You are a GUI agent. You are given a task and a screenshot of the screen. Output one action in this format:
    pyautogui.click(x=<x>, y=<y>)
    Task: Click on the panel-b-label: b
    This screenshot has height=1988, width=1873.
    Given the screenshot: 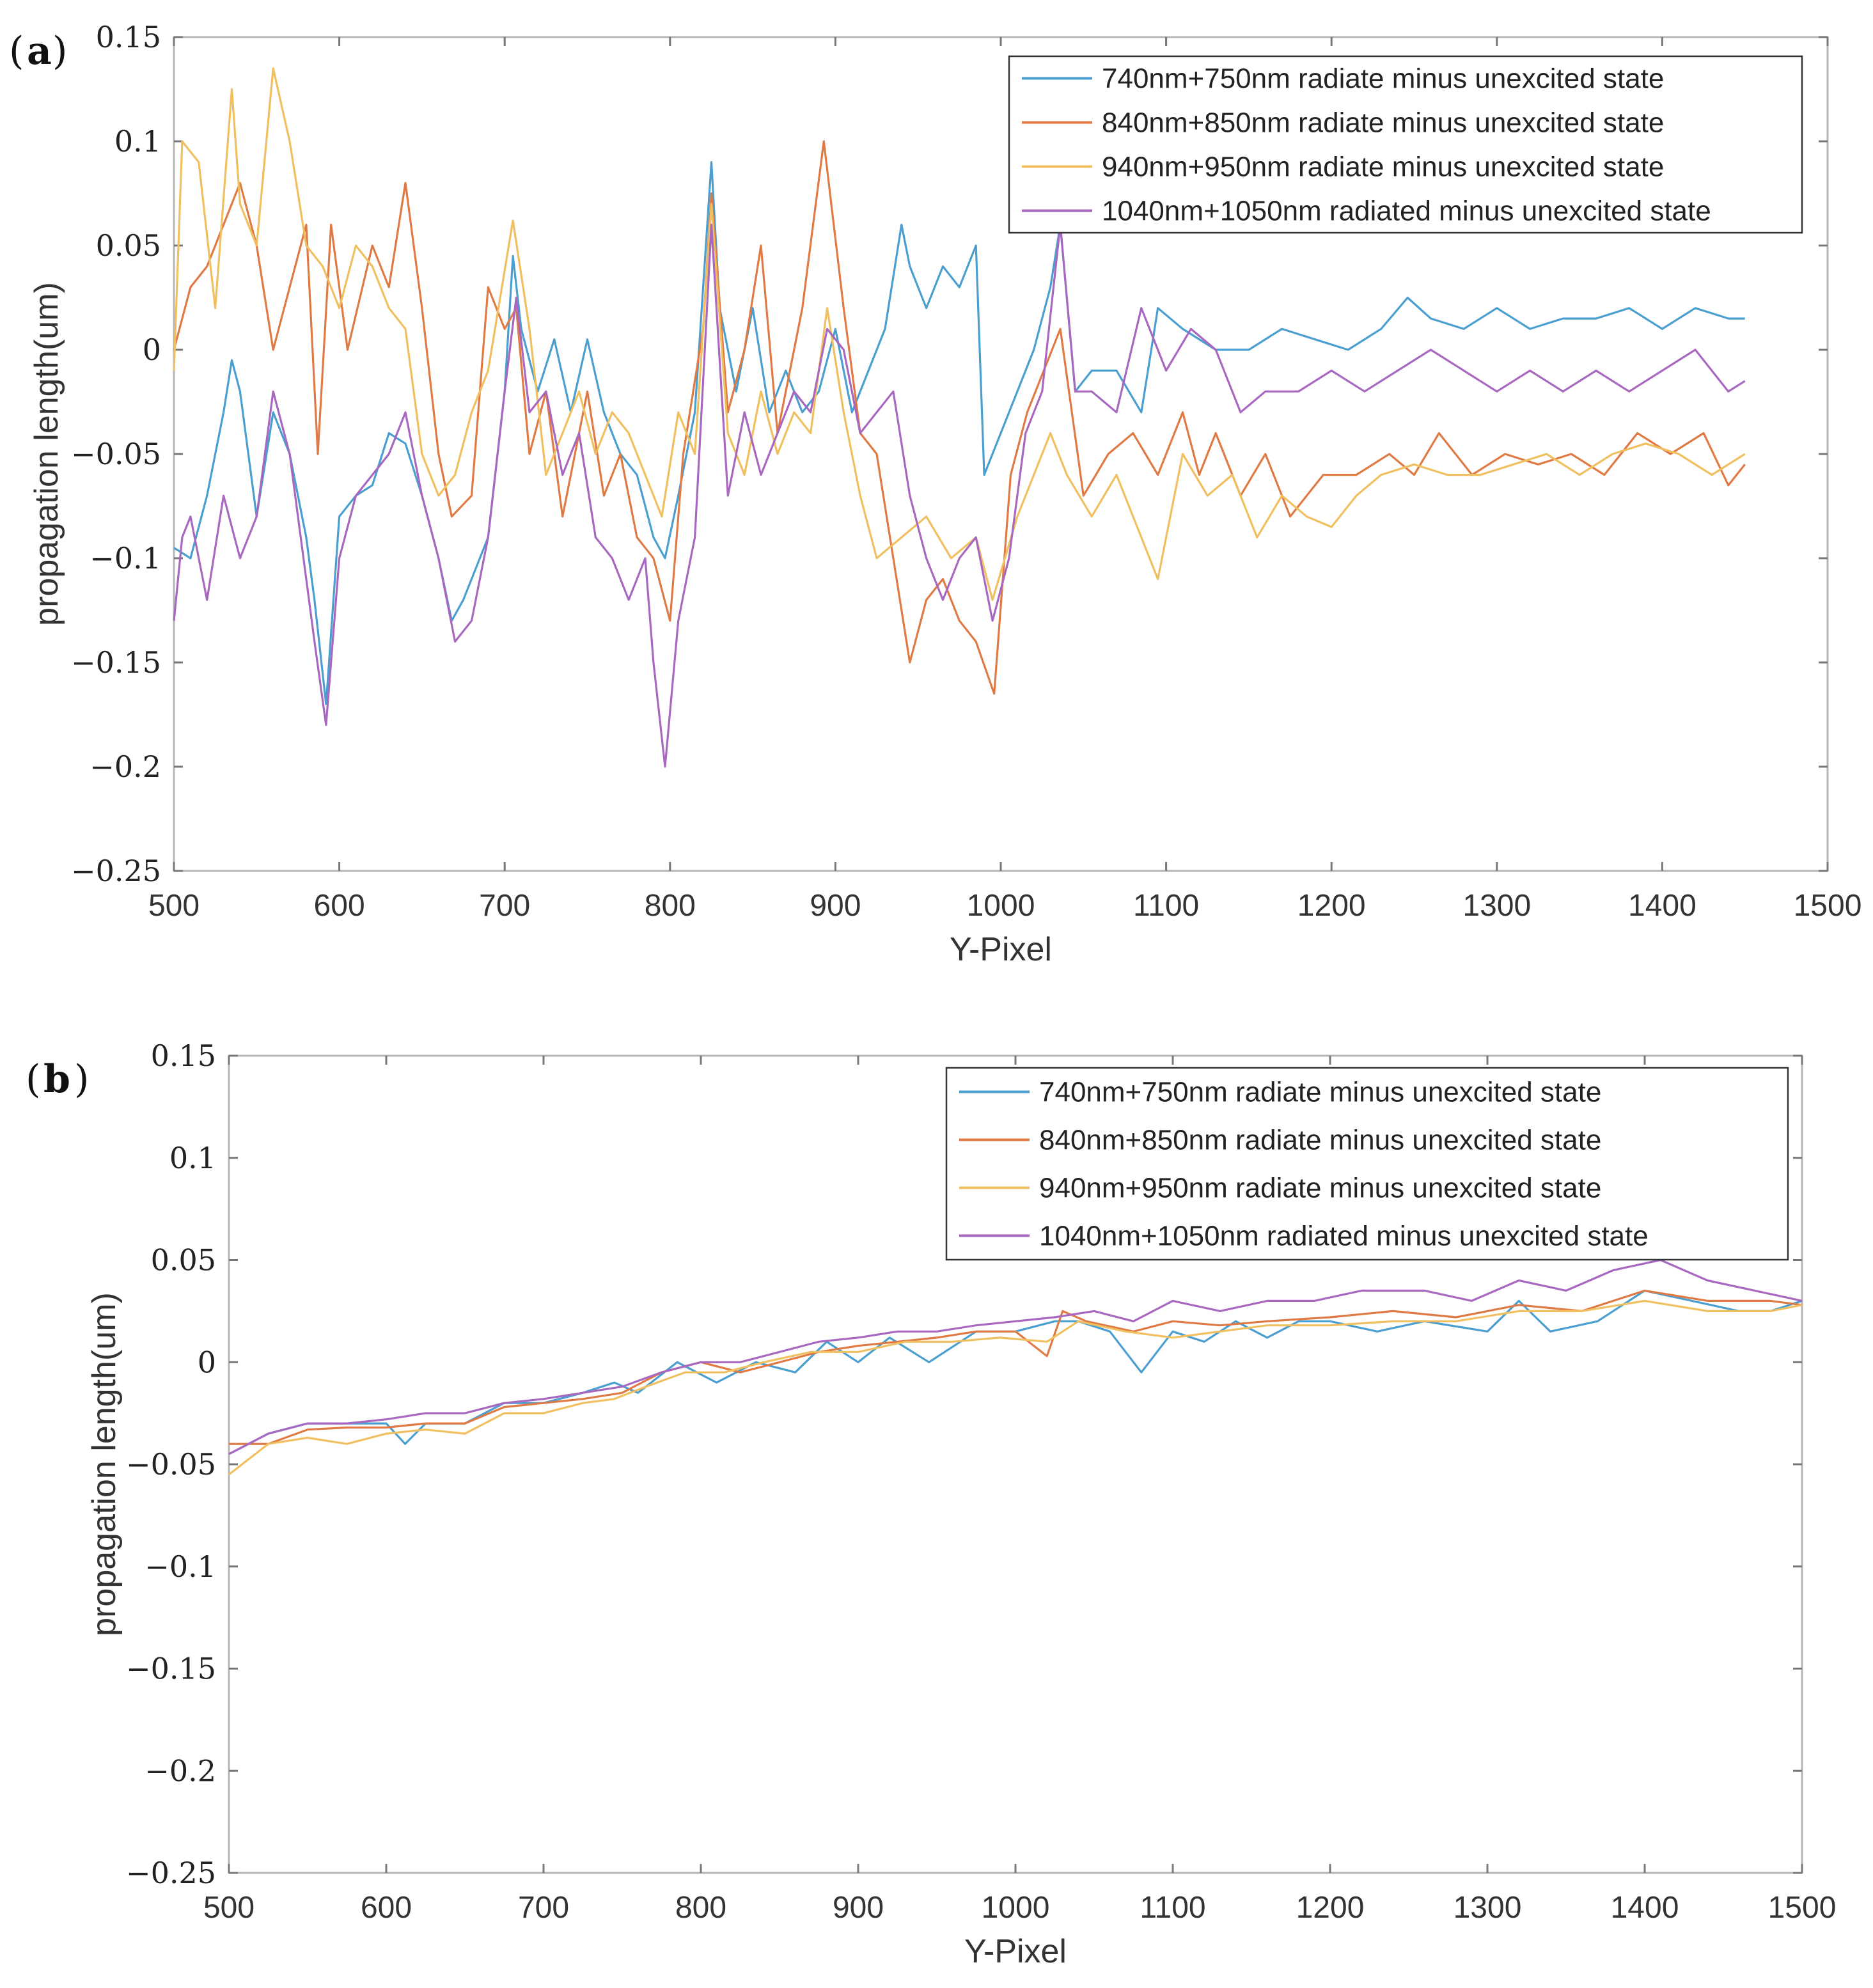 What is the action you would take?
    pyautogui.click(x=57, y=1079)
    